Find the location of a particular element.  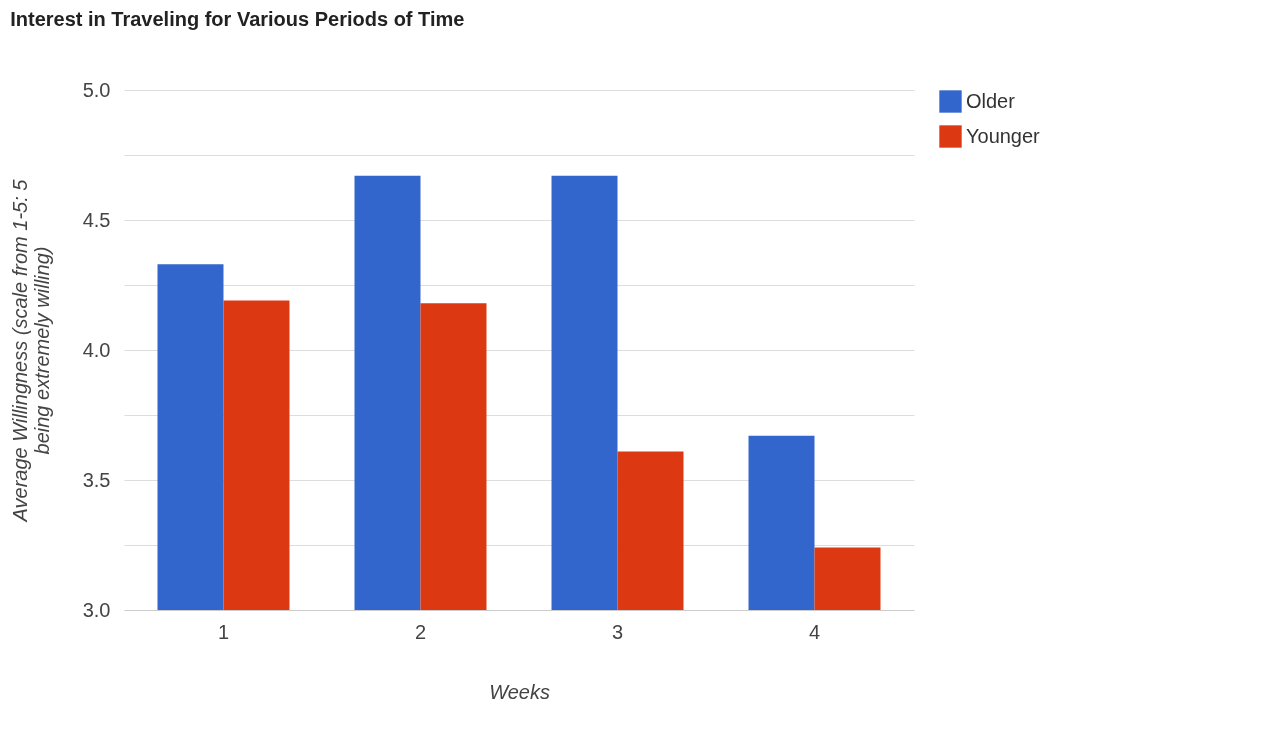

x-tick-label: 4 is located at coordinates (814, 631).